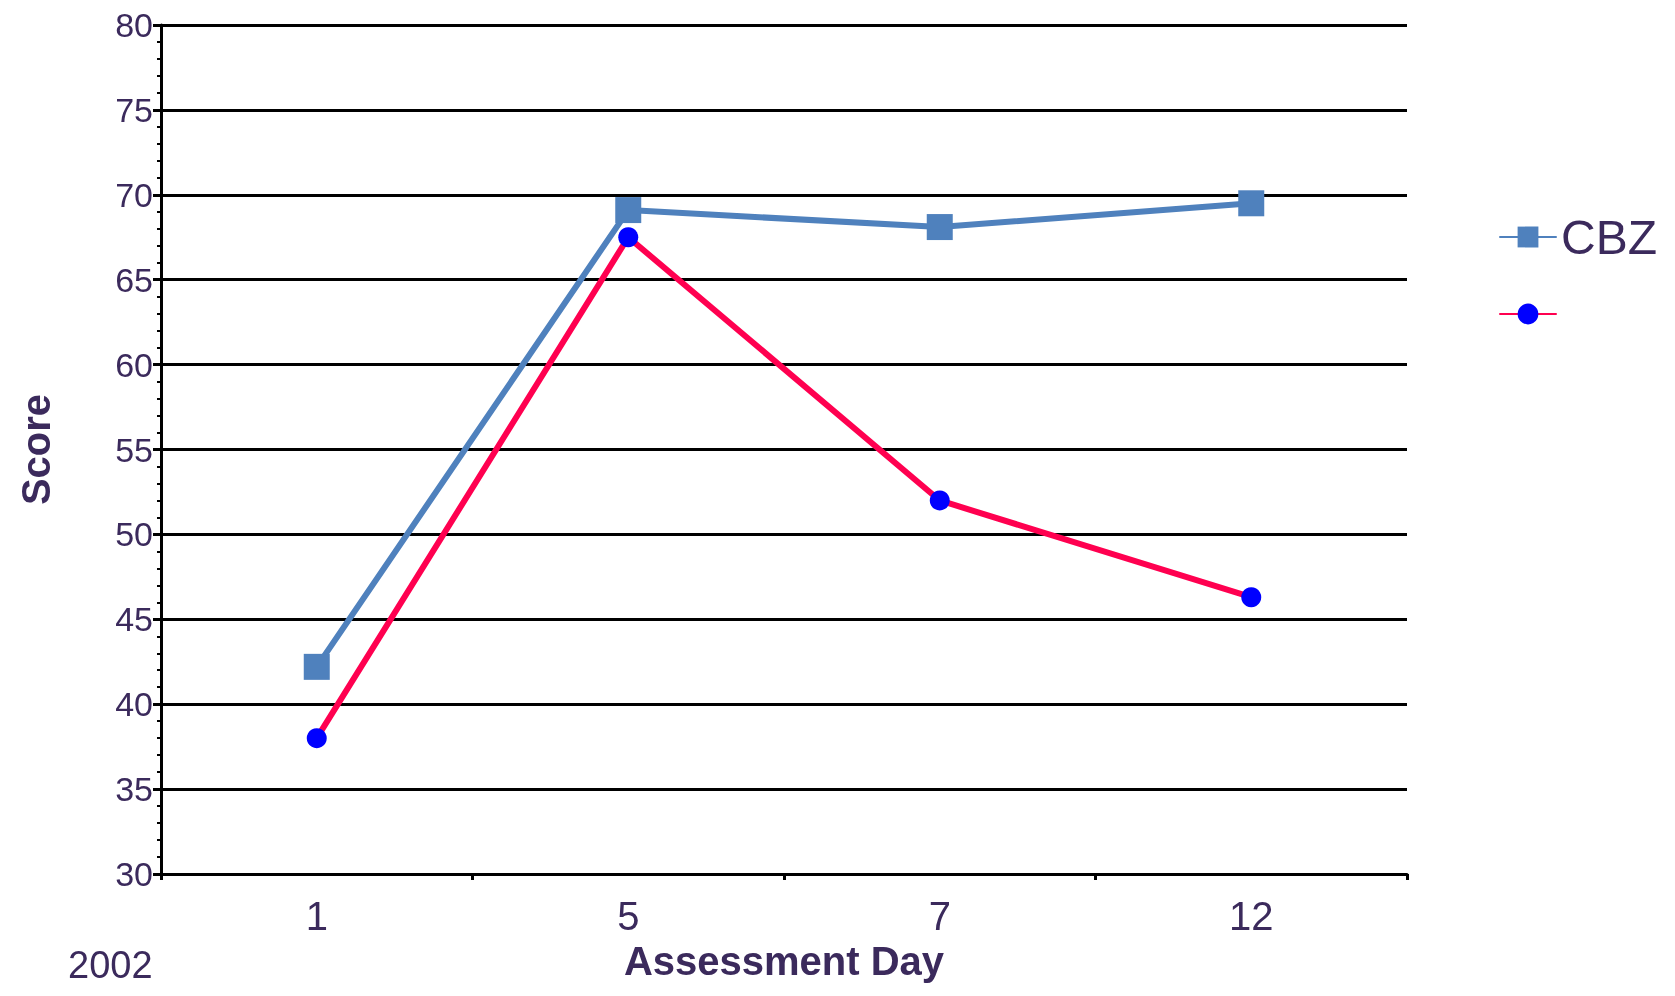  I want to click on y-tick-label: 70, so click(134, 194).